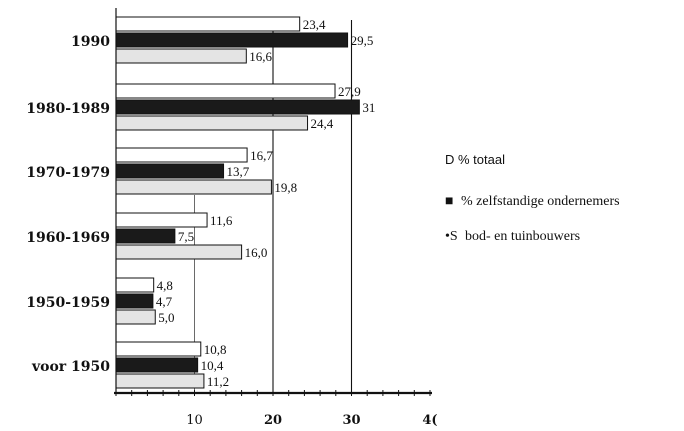 This screenshot has width=684, height=431. I want to click on category-label: voor 1950, so click(70, 367).